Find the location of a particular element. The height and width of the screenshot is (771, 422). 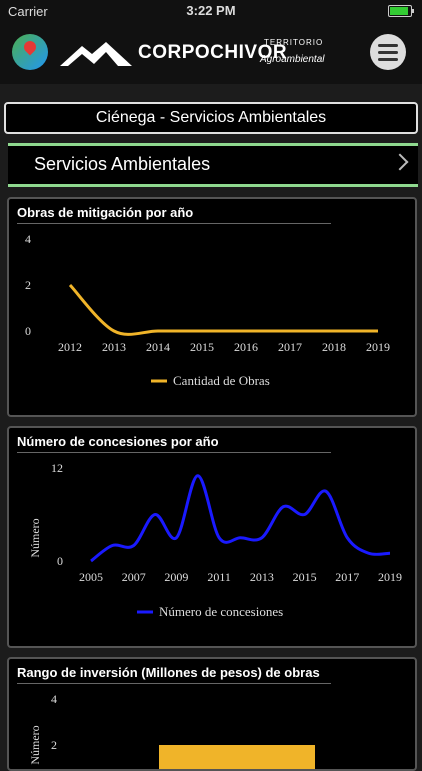

chart-inversion: Número 2 4 is located at coordinates (171, 730).